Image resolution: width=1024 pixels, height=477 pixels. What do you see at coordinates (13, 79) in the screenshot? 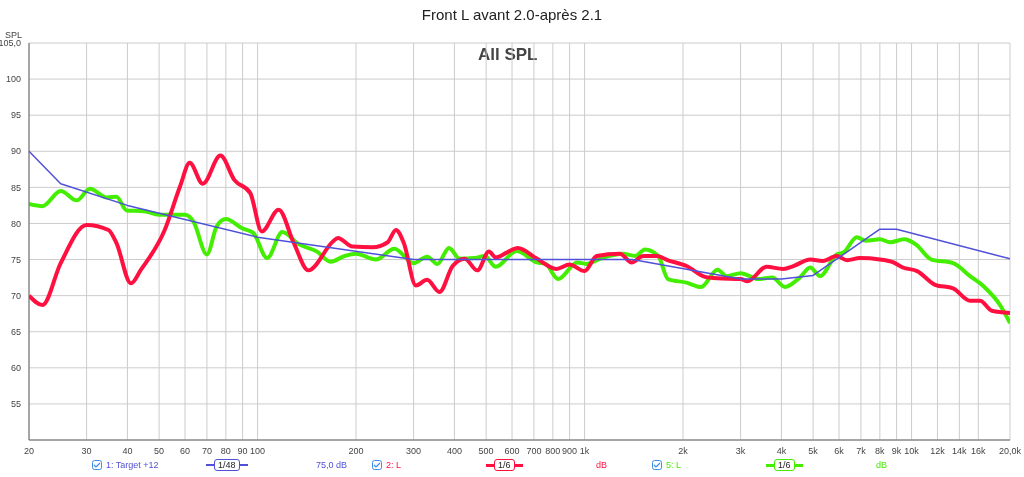
I see `y-tick-label: 100` at bounding box center [13, 79].